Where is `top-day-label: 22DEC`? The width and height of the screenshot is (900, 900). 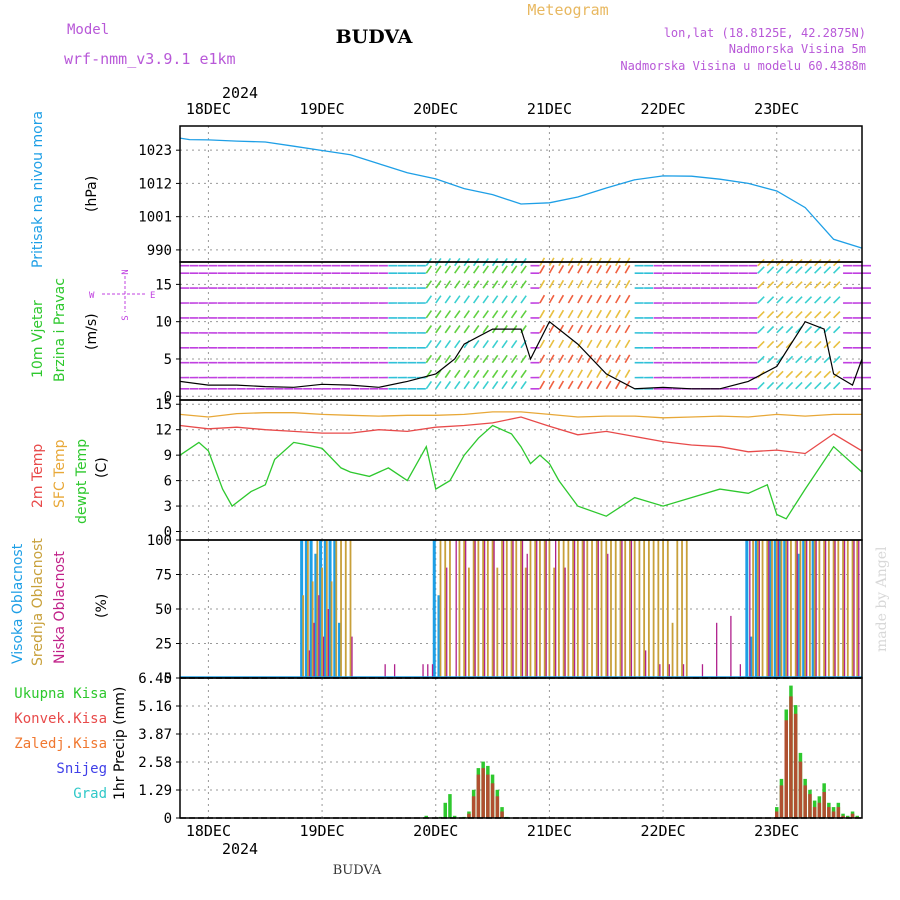 top-day-label: 22DEC is located at coordinates (663, 109).